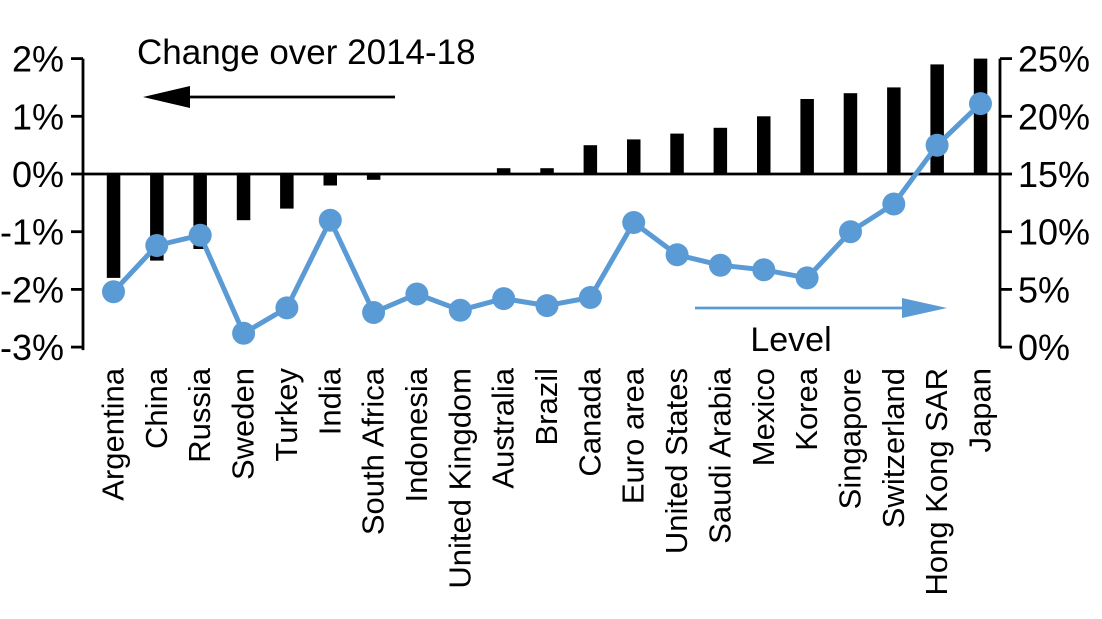  What do you see at coordinates (589, 421) in the screenshot?
I see `category-label-Canada: Canada` at bounding box center [589, 421].